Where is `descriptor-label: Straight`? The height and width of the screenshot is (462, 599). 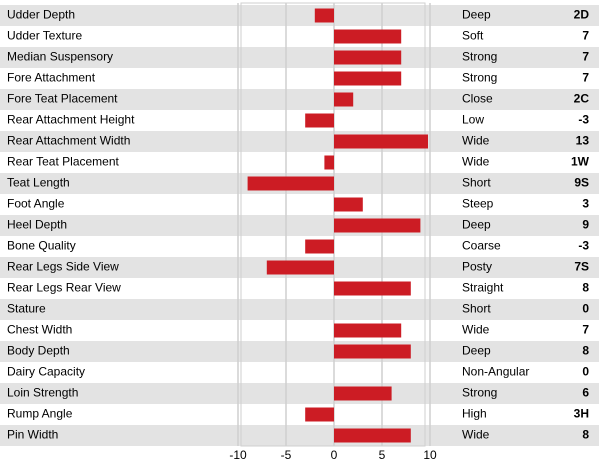
descriptor-label: Straight is located at coordinates (483, 288).